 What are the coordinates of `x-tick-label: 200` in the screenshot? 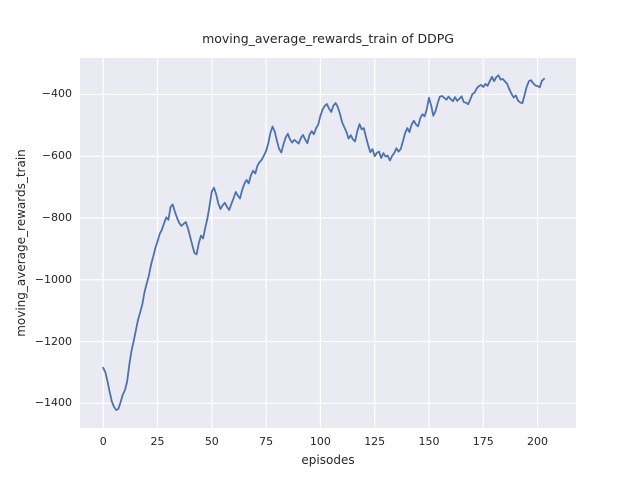 It's located at (538, 441).